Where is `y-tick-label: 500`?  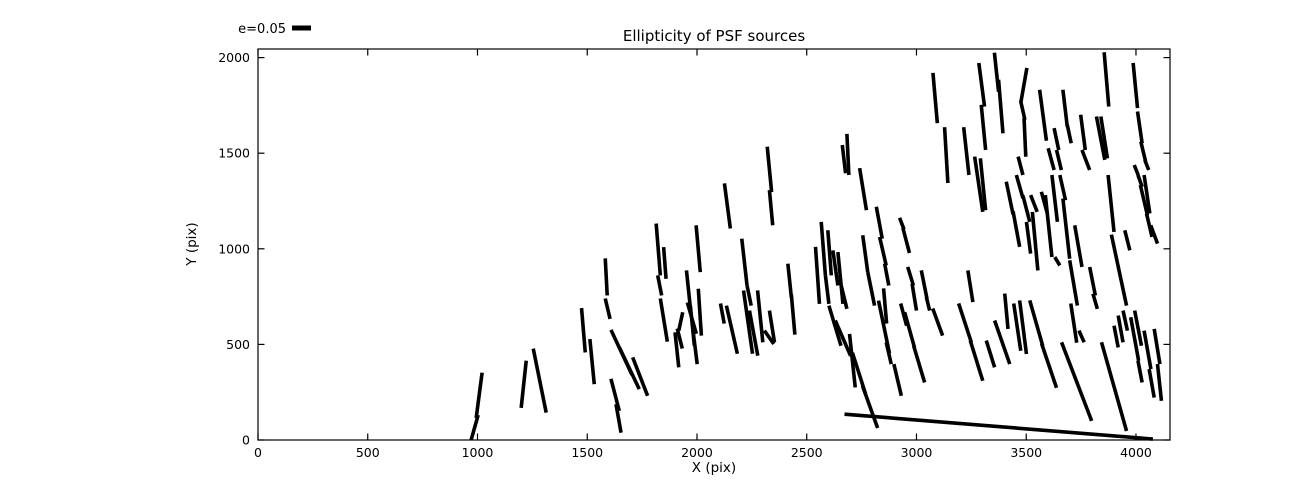 y-tick-label: 500 is located at coordinates (238, 344).